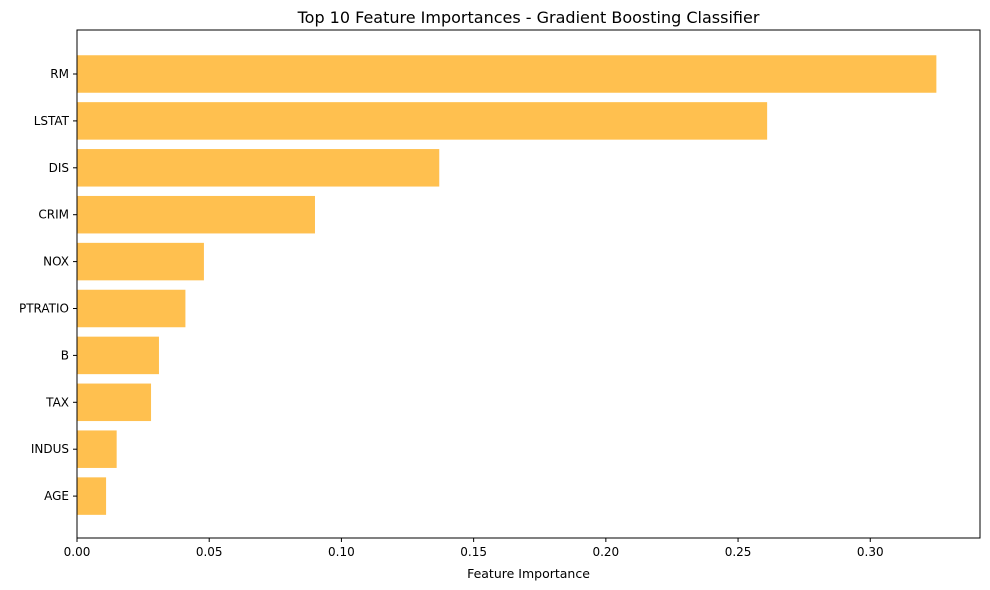  Describe the element at coordinates (59, 74) in the screenshot. I see `y-tick-label: RM` at that location.